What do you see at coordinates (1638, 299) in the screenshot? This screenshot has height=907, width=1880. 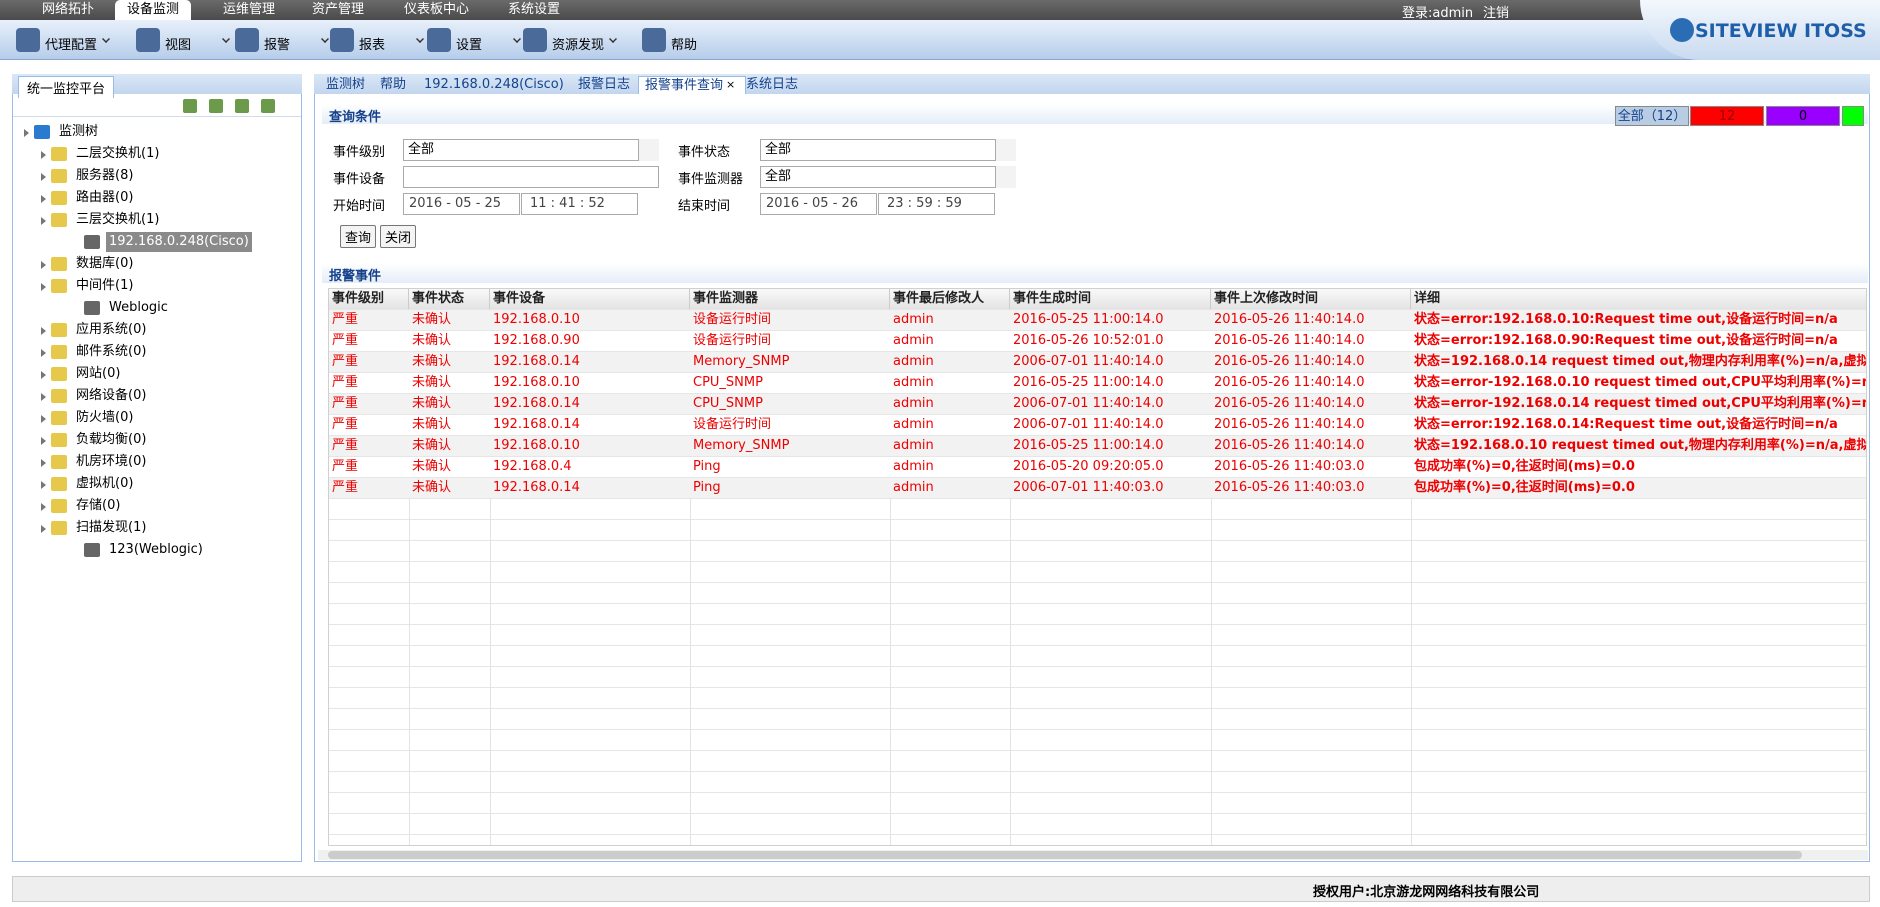 I see `column-header: 详细` at bounding box center [1638, 299].